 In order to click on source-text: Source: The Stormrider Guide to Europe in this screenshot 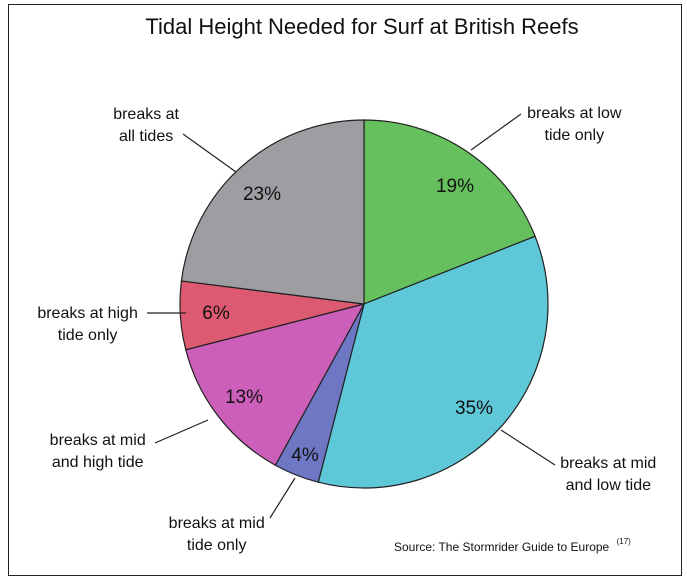, I will do `click(502, 547)`.